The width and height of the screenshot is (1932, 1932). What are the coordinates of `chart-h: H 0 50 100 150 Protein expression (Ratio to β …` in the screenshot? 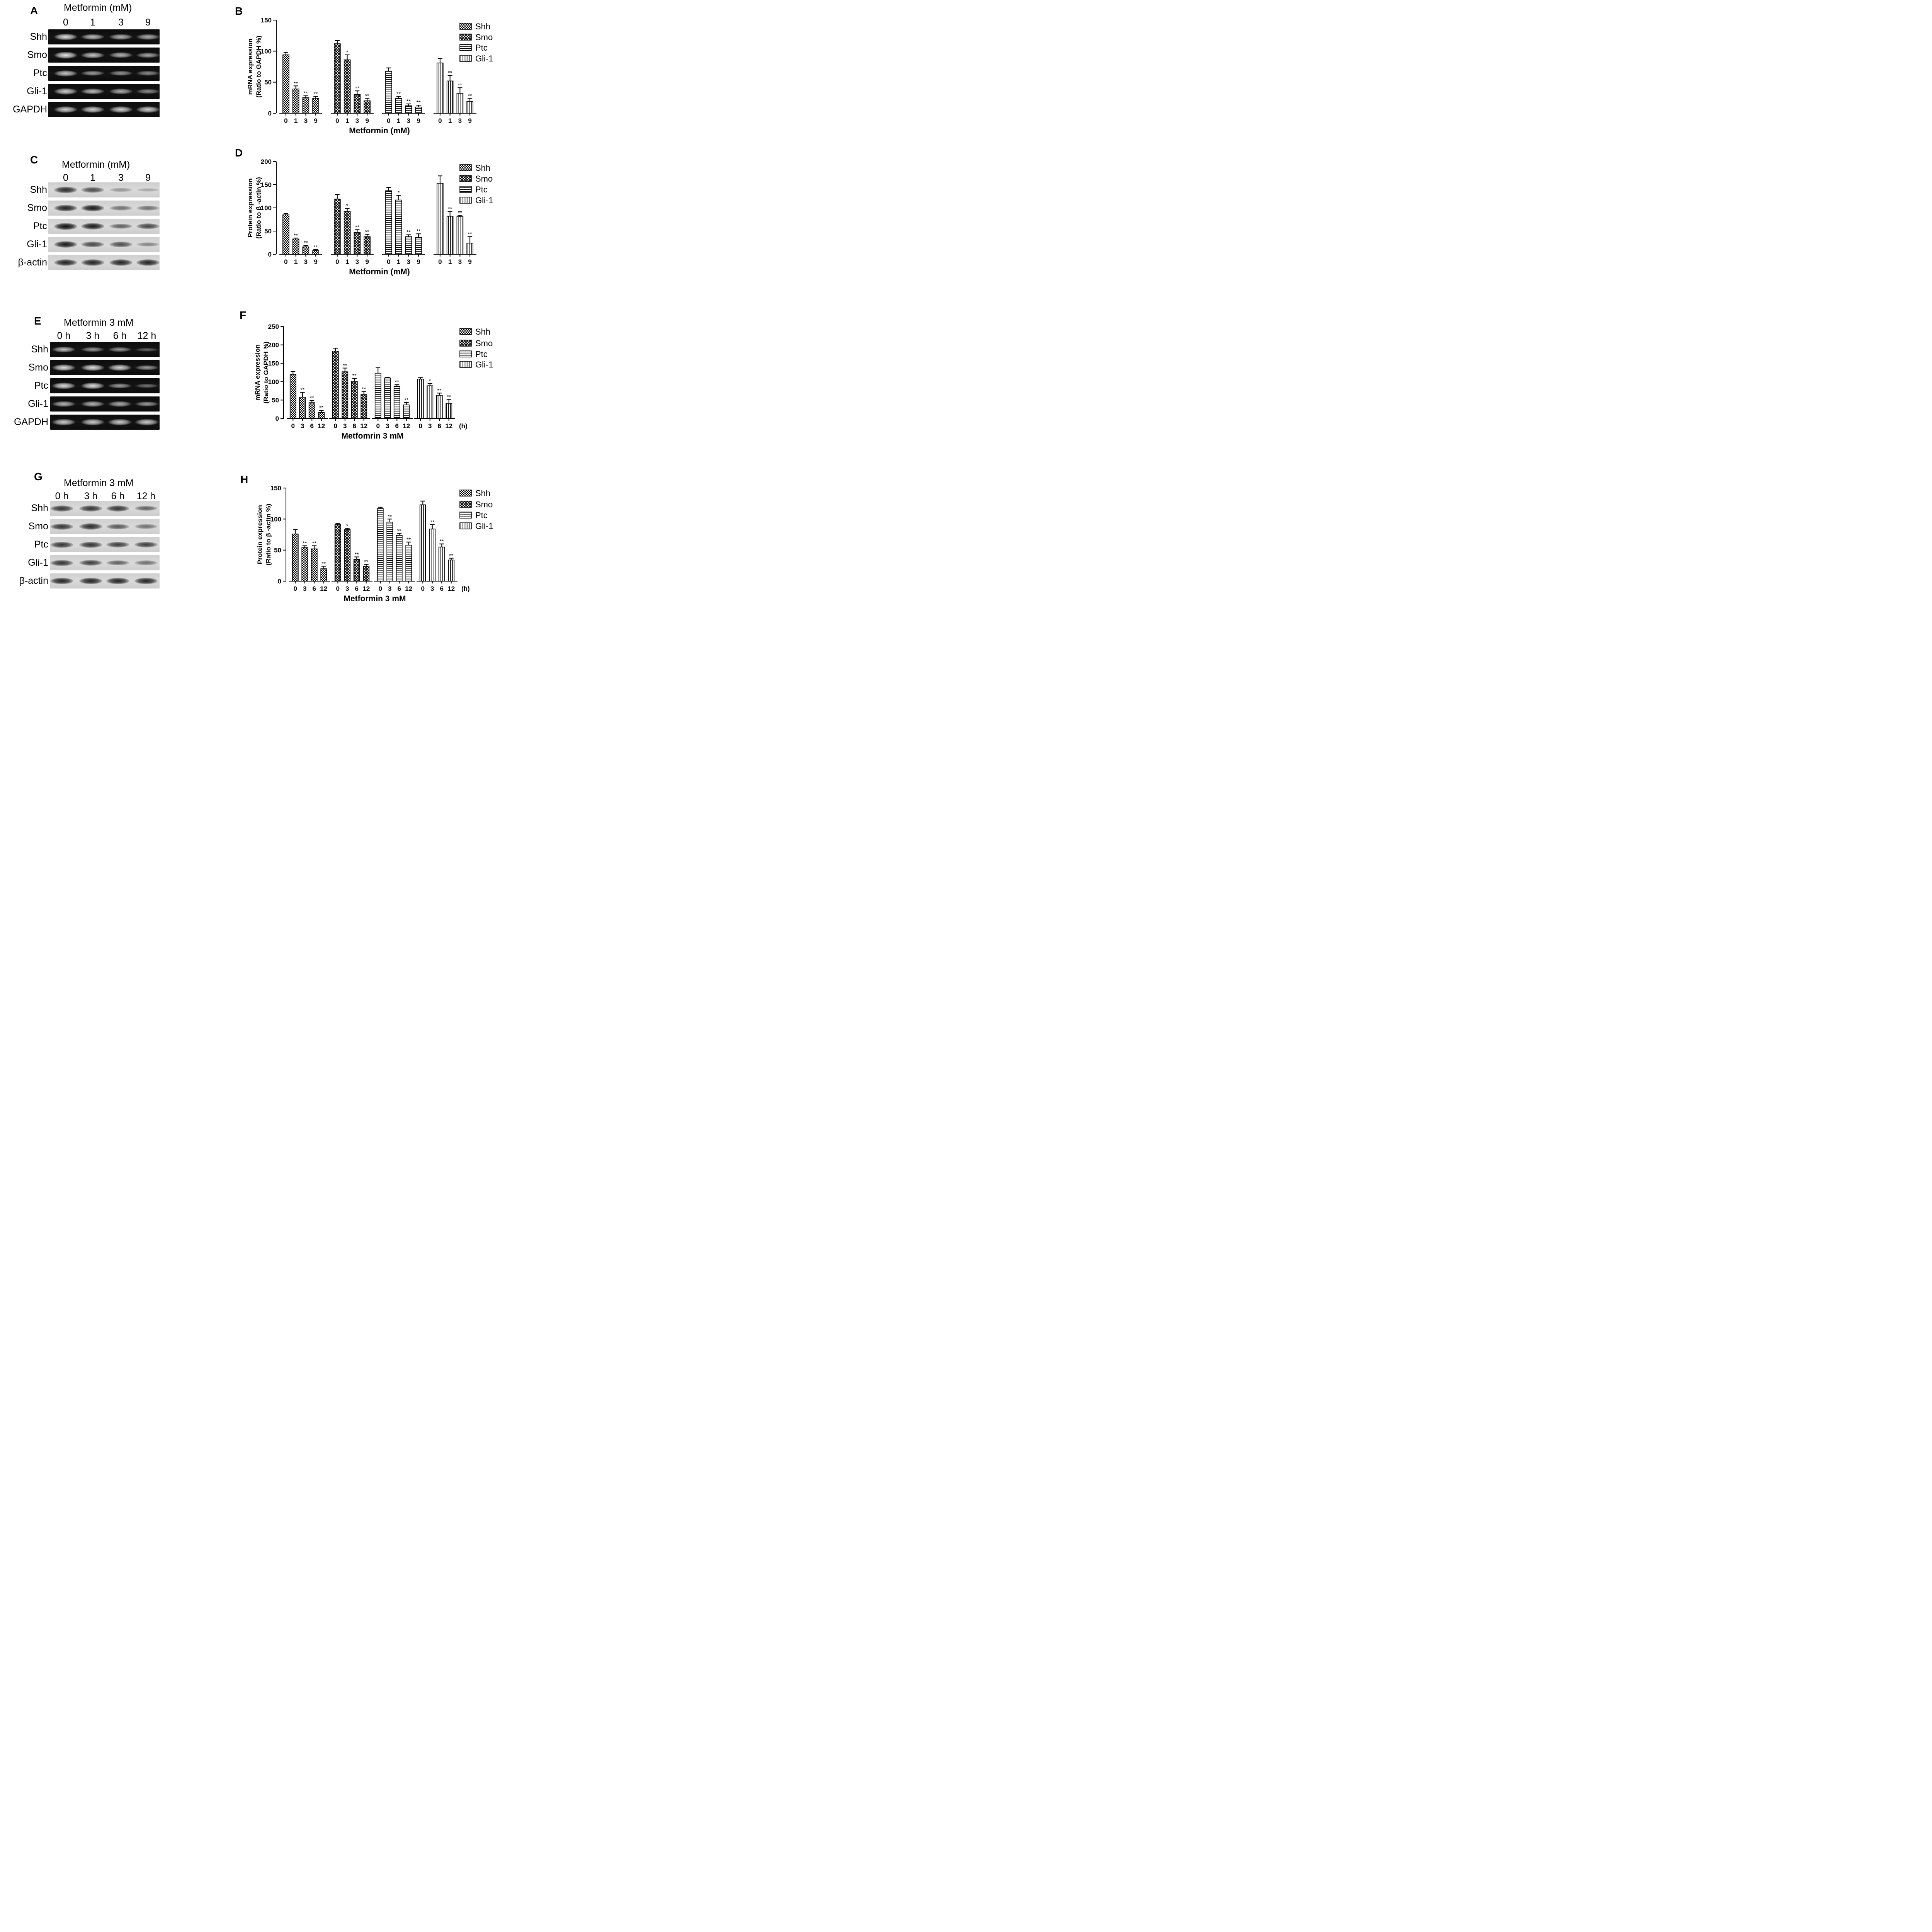 It's located at (367, 538).